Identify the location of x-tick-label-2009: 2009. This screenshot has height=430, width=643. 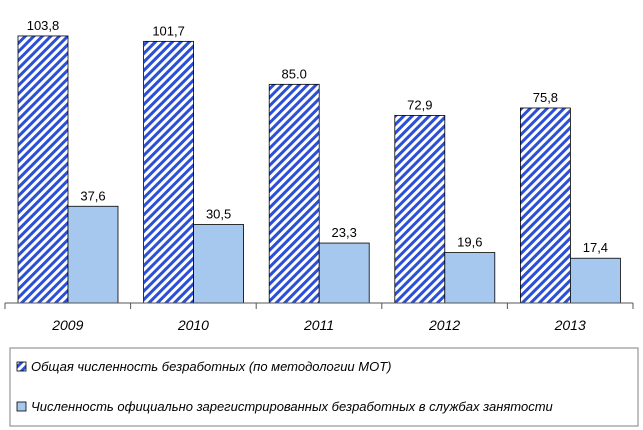
(67, 325).